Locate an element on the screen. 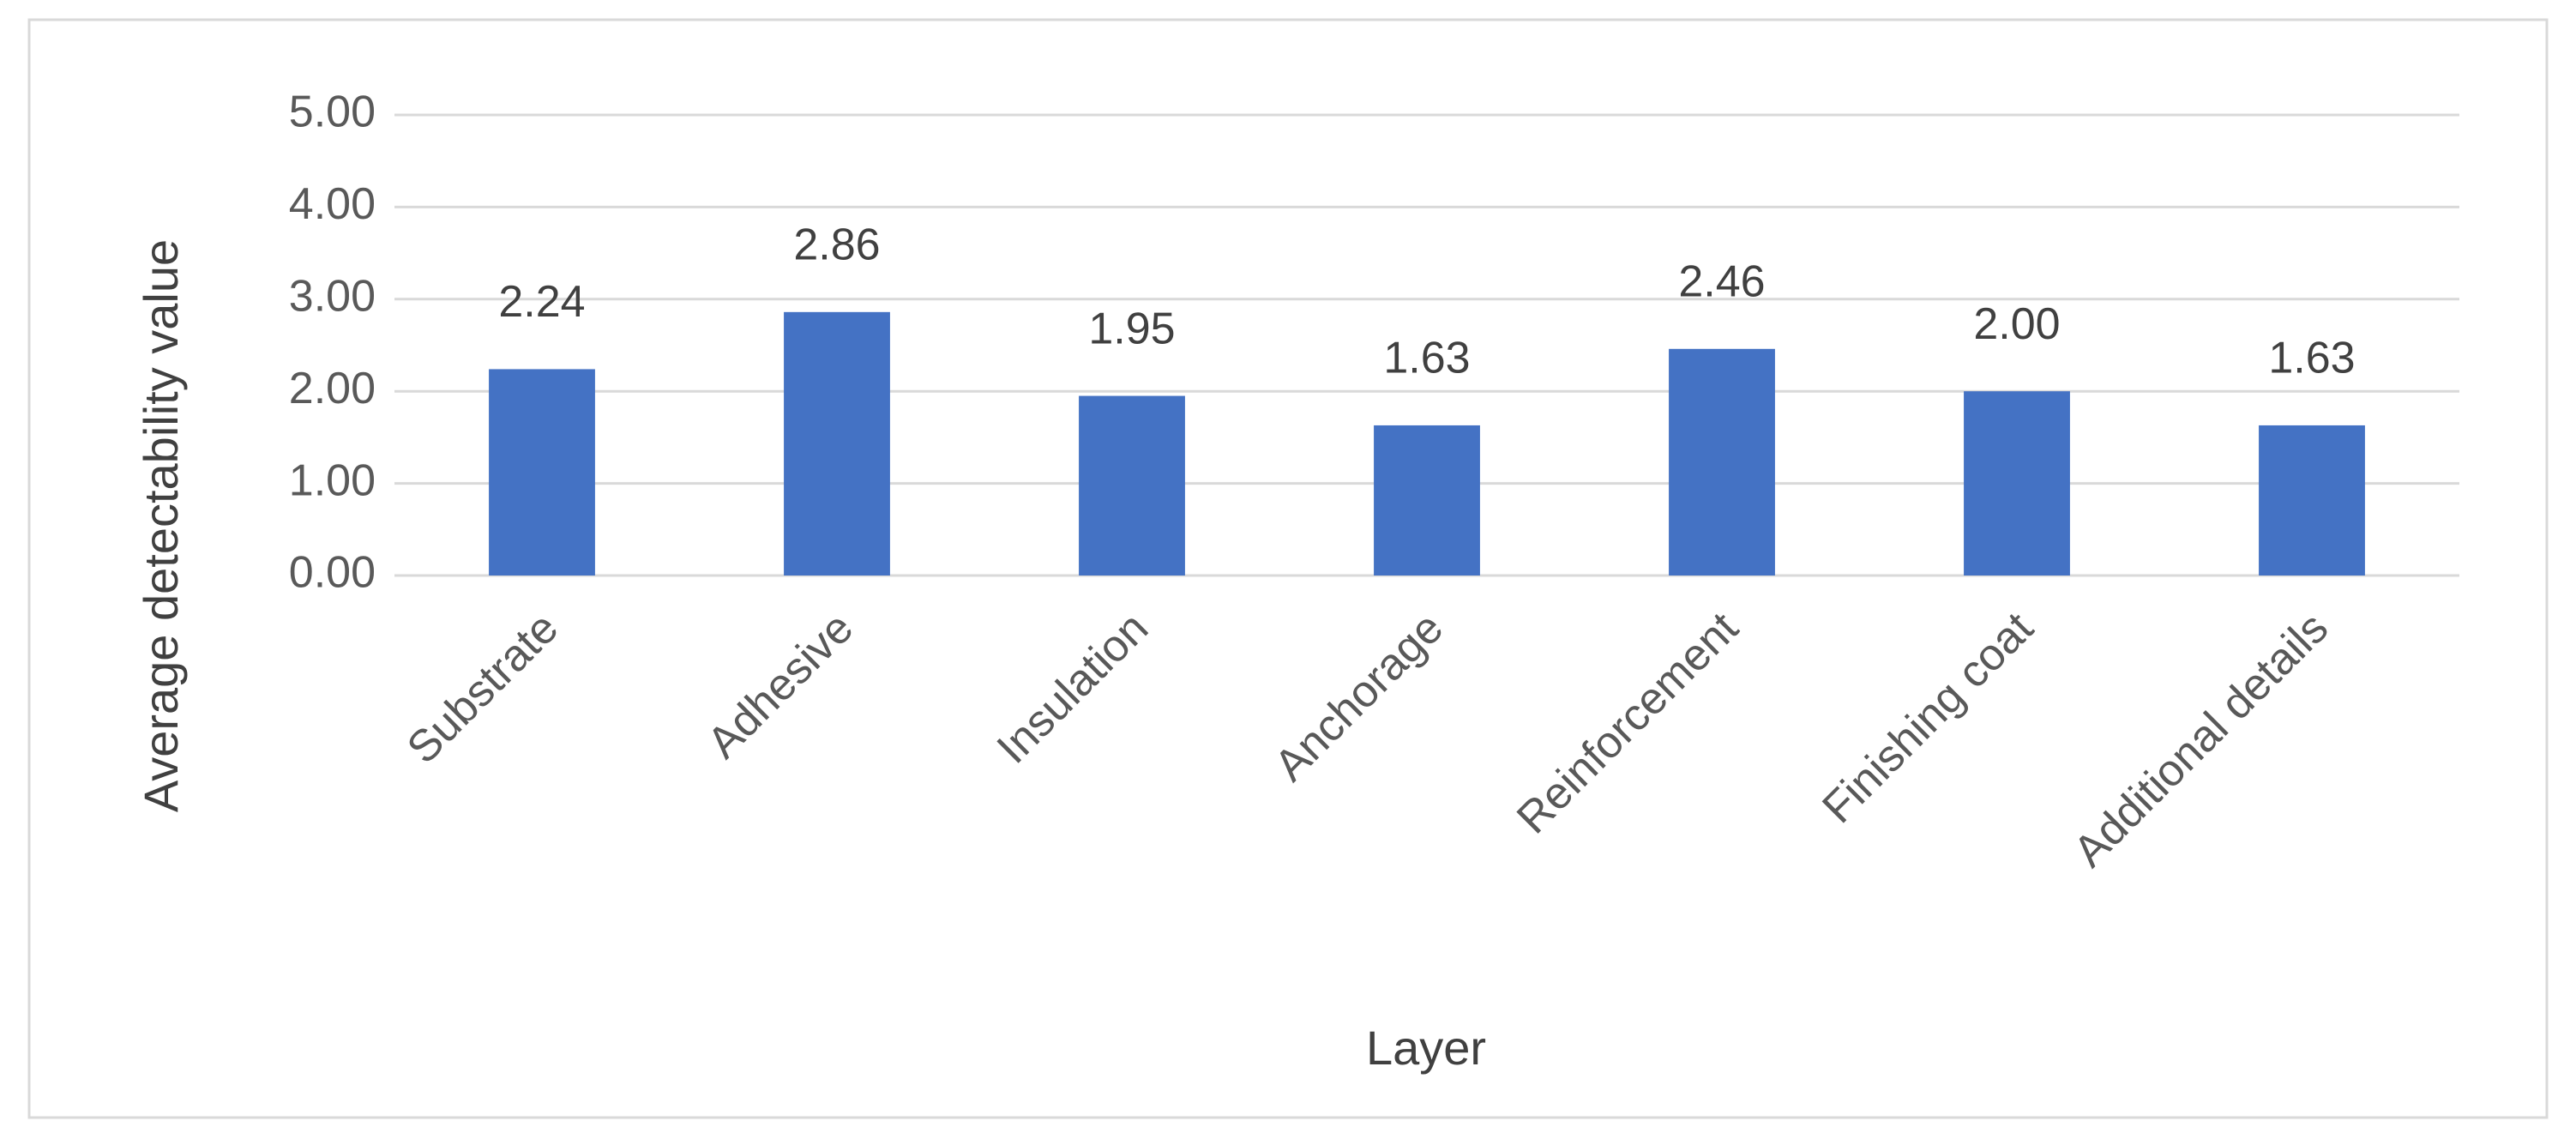 The image size is (2576, 1145). value-label: 2.24 is located at coordinates (541, 302).